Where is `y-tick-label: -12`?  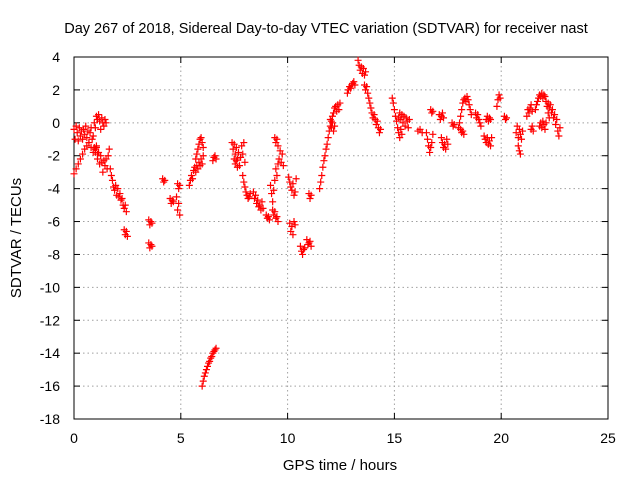
y-tick-label: -12 is located at coordinates (50, 320).